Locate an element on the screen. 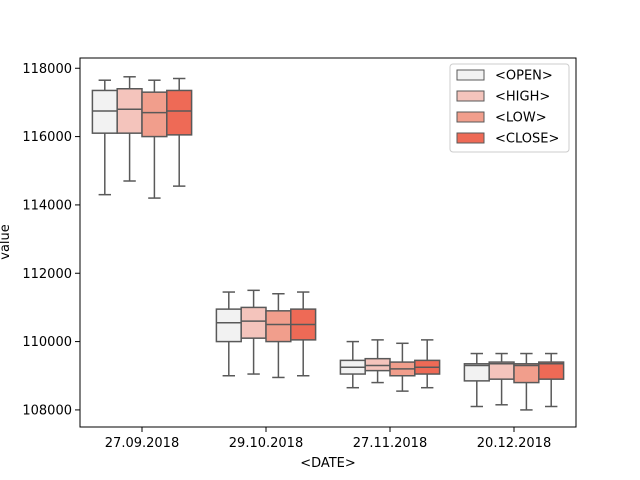 The height and width of the screenshot is (480, 640). y-tick-label: 118000 is located at coordinates (47, 69).